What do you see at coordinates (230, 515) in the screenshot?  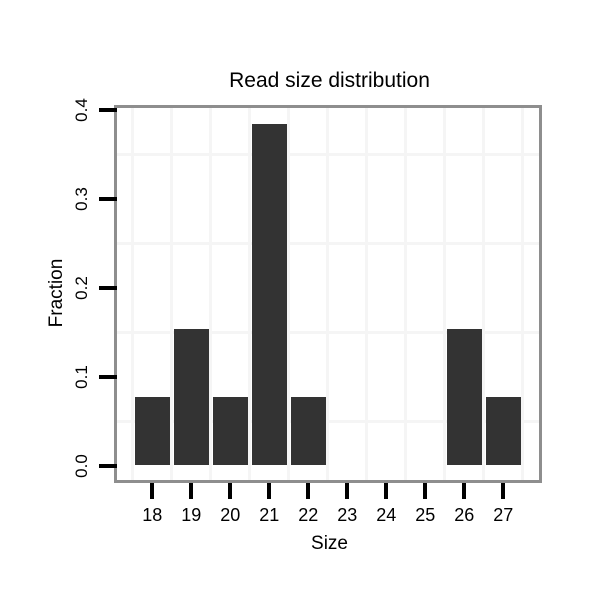 I see `x-tick-label-20: 20` at bounding box center [230, 515].